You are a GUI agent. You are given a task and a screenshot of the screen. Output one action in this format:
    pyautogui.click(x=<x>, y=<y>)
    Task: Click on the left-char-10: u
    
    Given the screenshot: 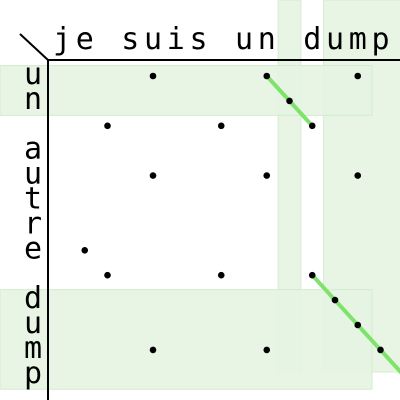 What is the action you would take?
    pyautogui.click(x=33, y=323)
    